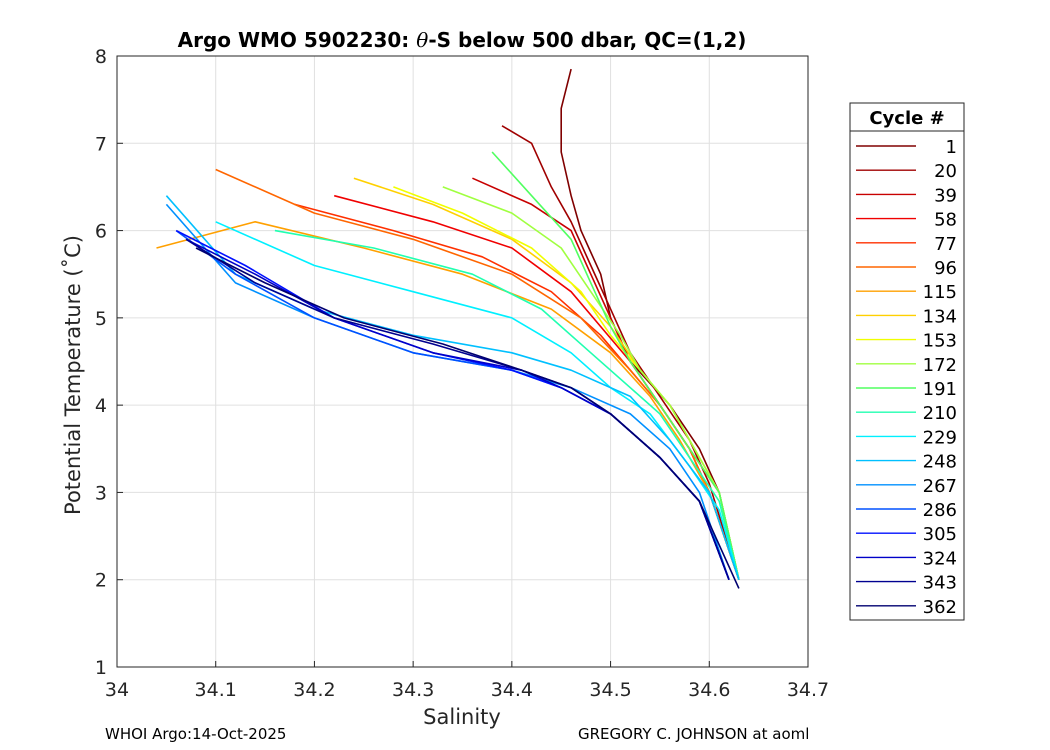 The height and width of the screenshot is (750, 1050). What do you see at coordinates (297, 40) in the screenshot?
I see `chart-title-part-1: Argo WMO 5902230:` at bounding box center [297, 40].